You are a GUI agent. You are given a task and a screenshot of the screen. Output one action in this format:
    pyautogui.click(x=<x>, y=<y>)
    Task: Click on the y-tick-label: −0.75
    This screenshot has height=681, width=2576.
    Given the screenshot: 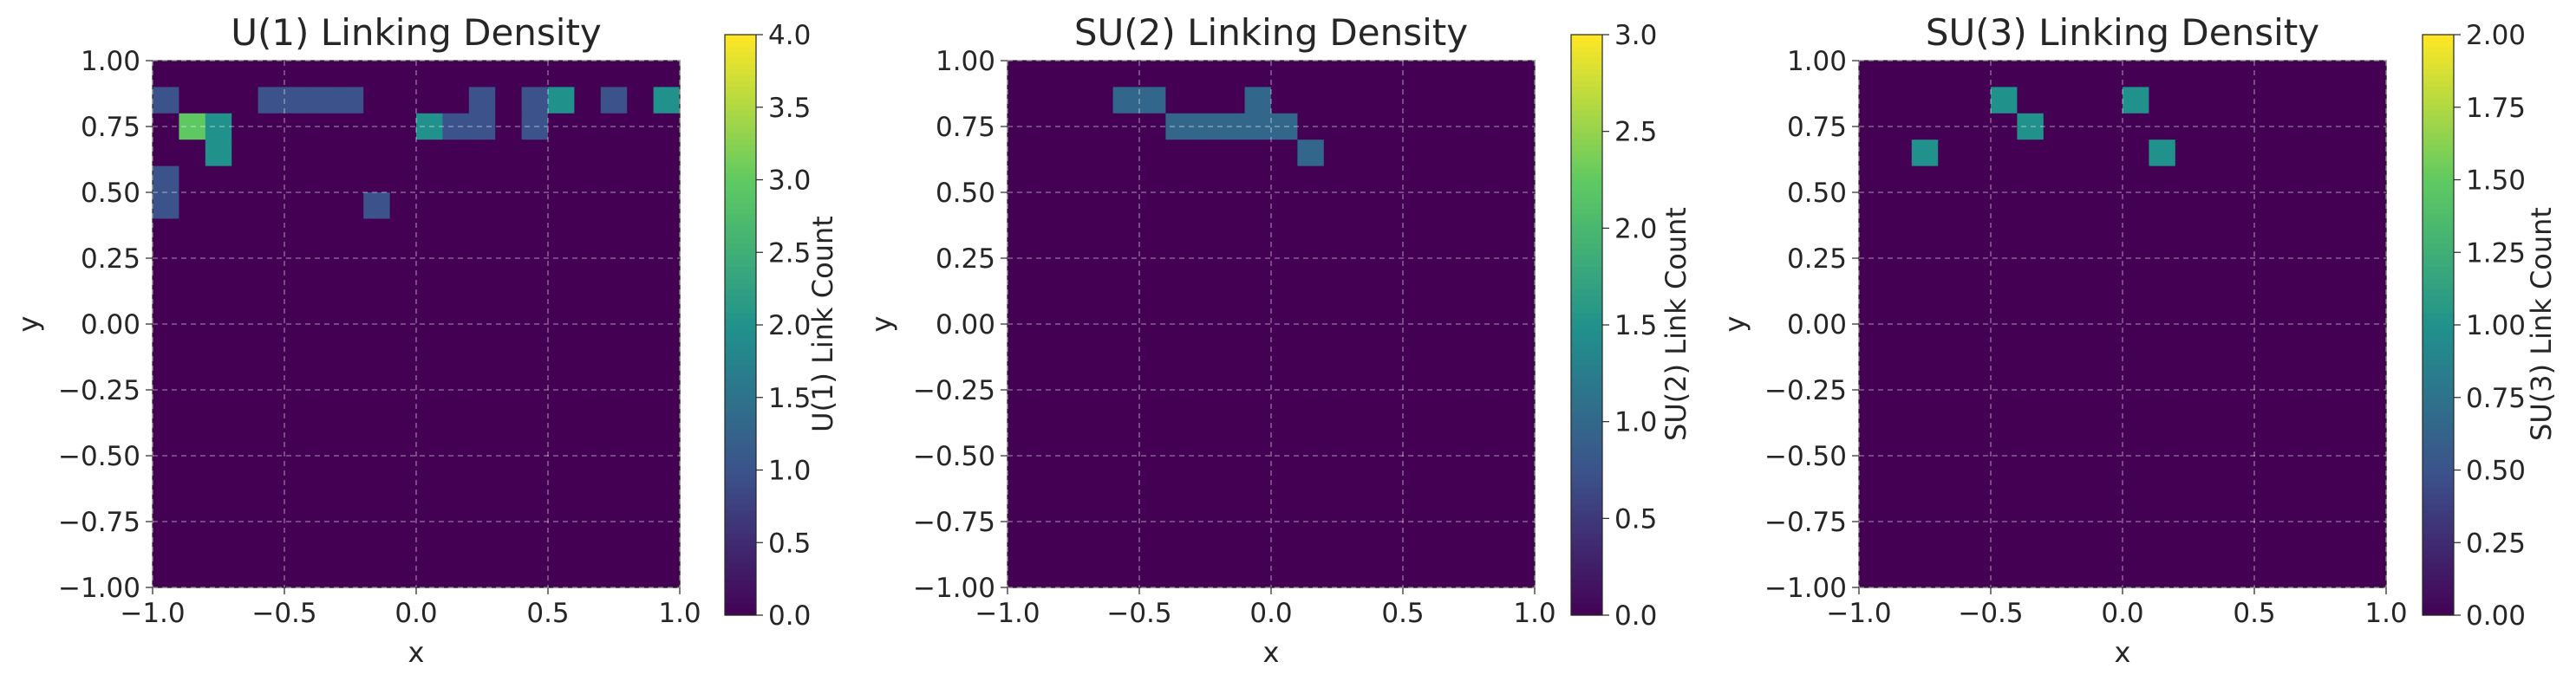 What is the action you would take?
    pyautogui.click(x=1806, y=523)
    